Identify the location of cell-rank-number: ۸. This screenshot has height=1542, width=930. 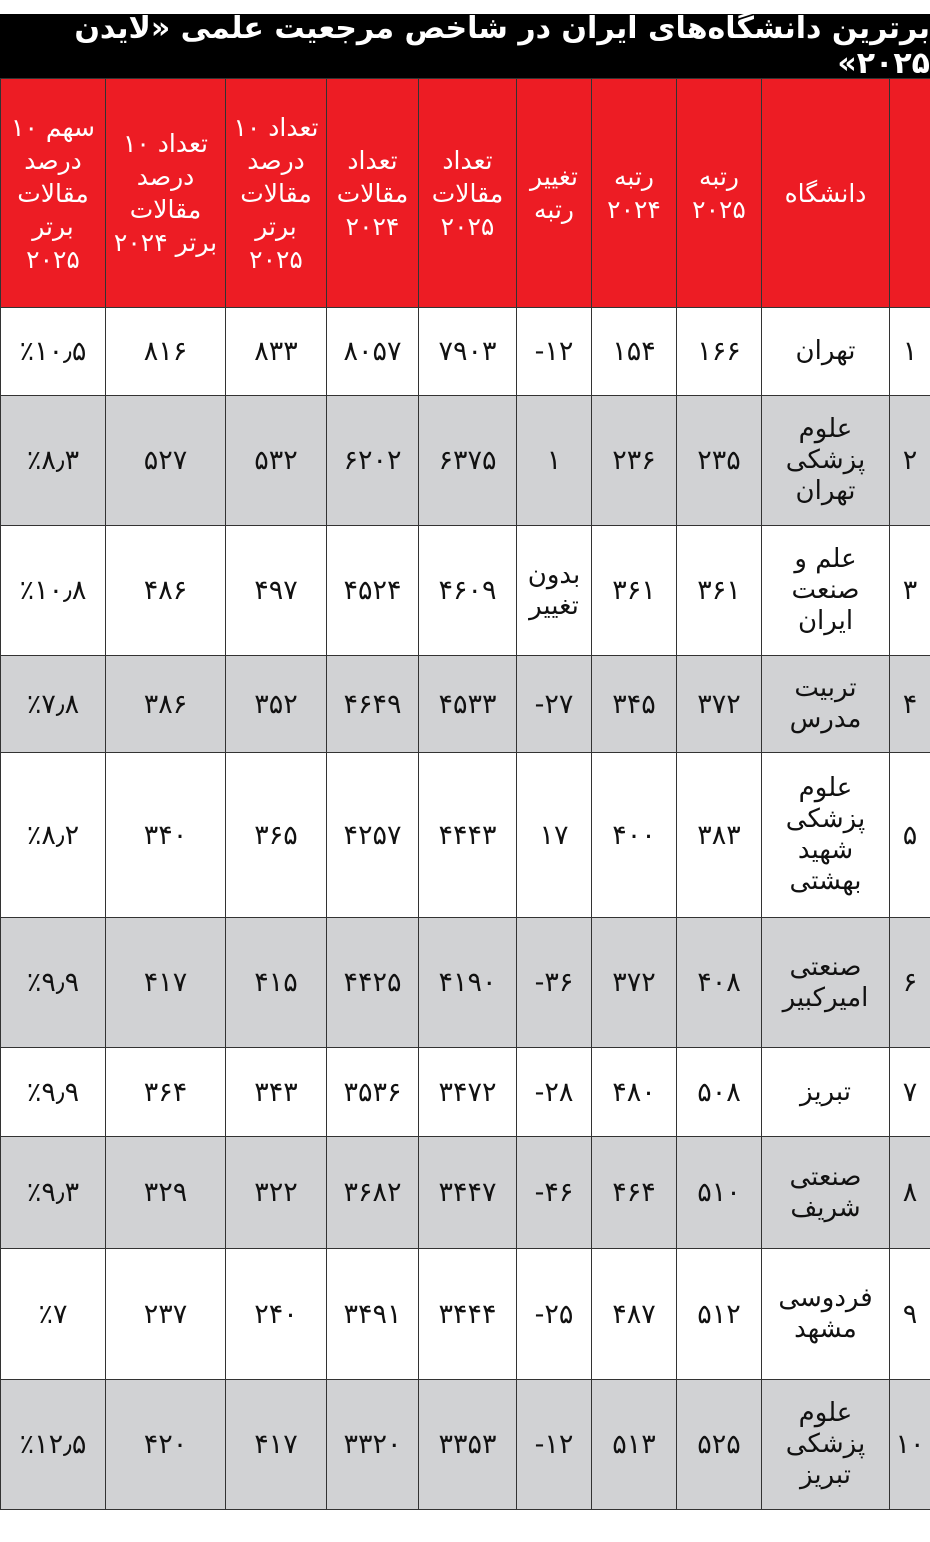
(909, 1192).